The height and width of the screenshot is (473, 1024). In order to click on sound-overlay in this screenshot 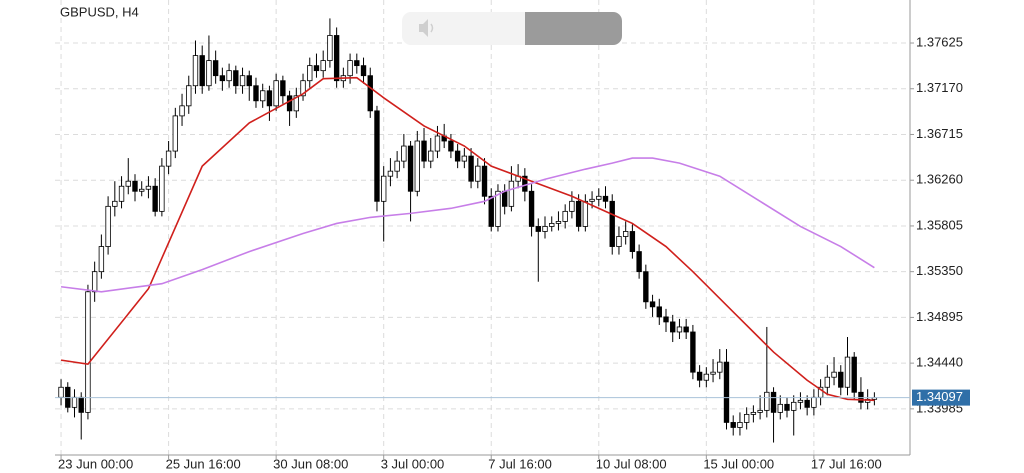, I will do `click(512, 28)`.